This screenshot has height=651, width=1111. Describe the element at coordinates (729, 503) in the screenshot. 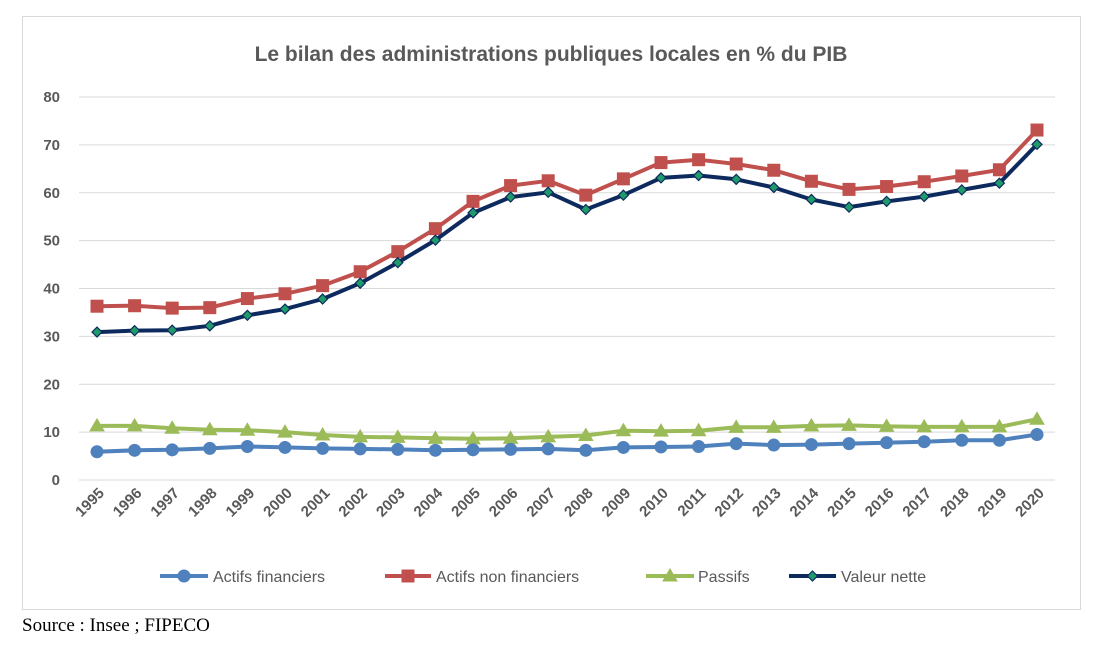

I see `x-tick-label: 2012` at that location.